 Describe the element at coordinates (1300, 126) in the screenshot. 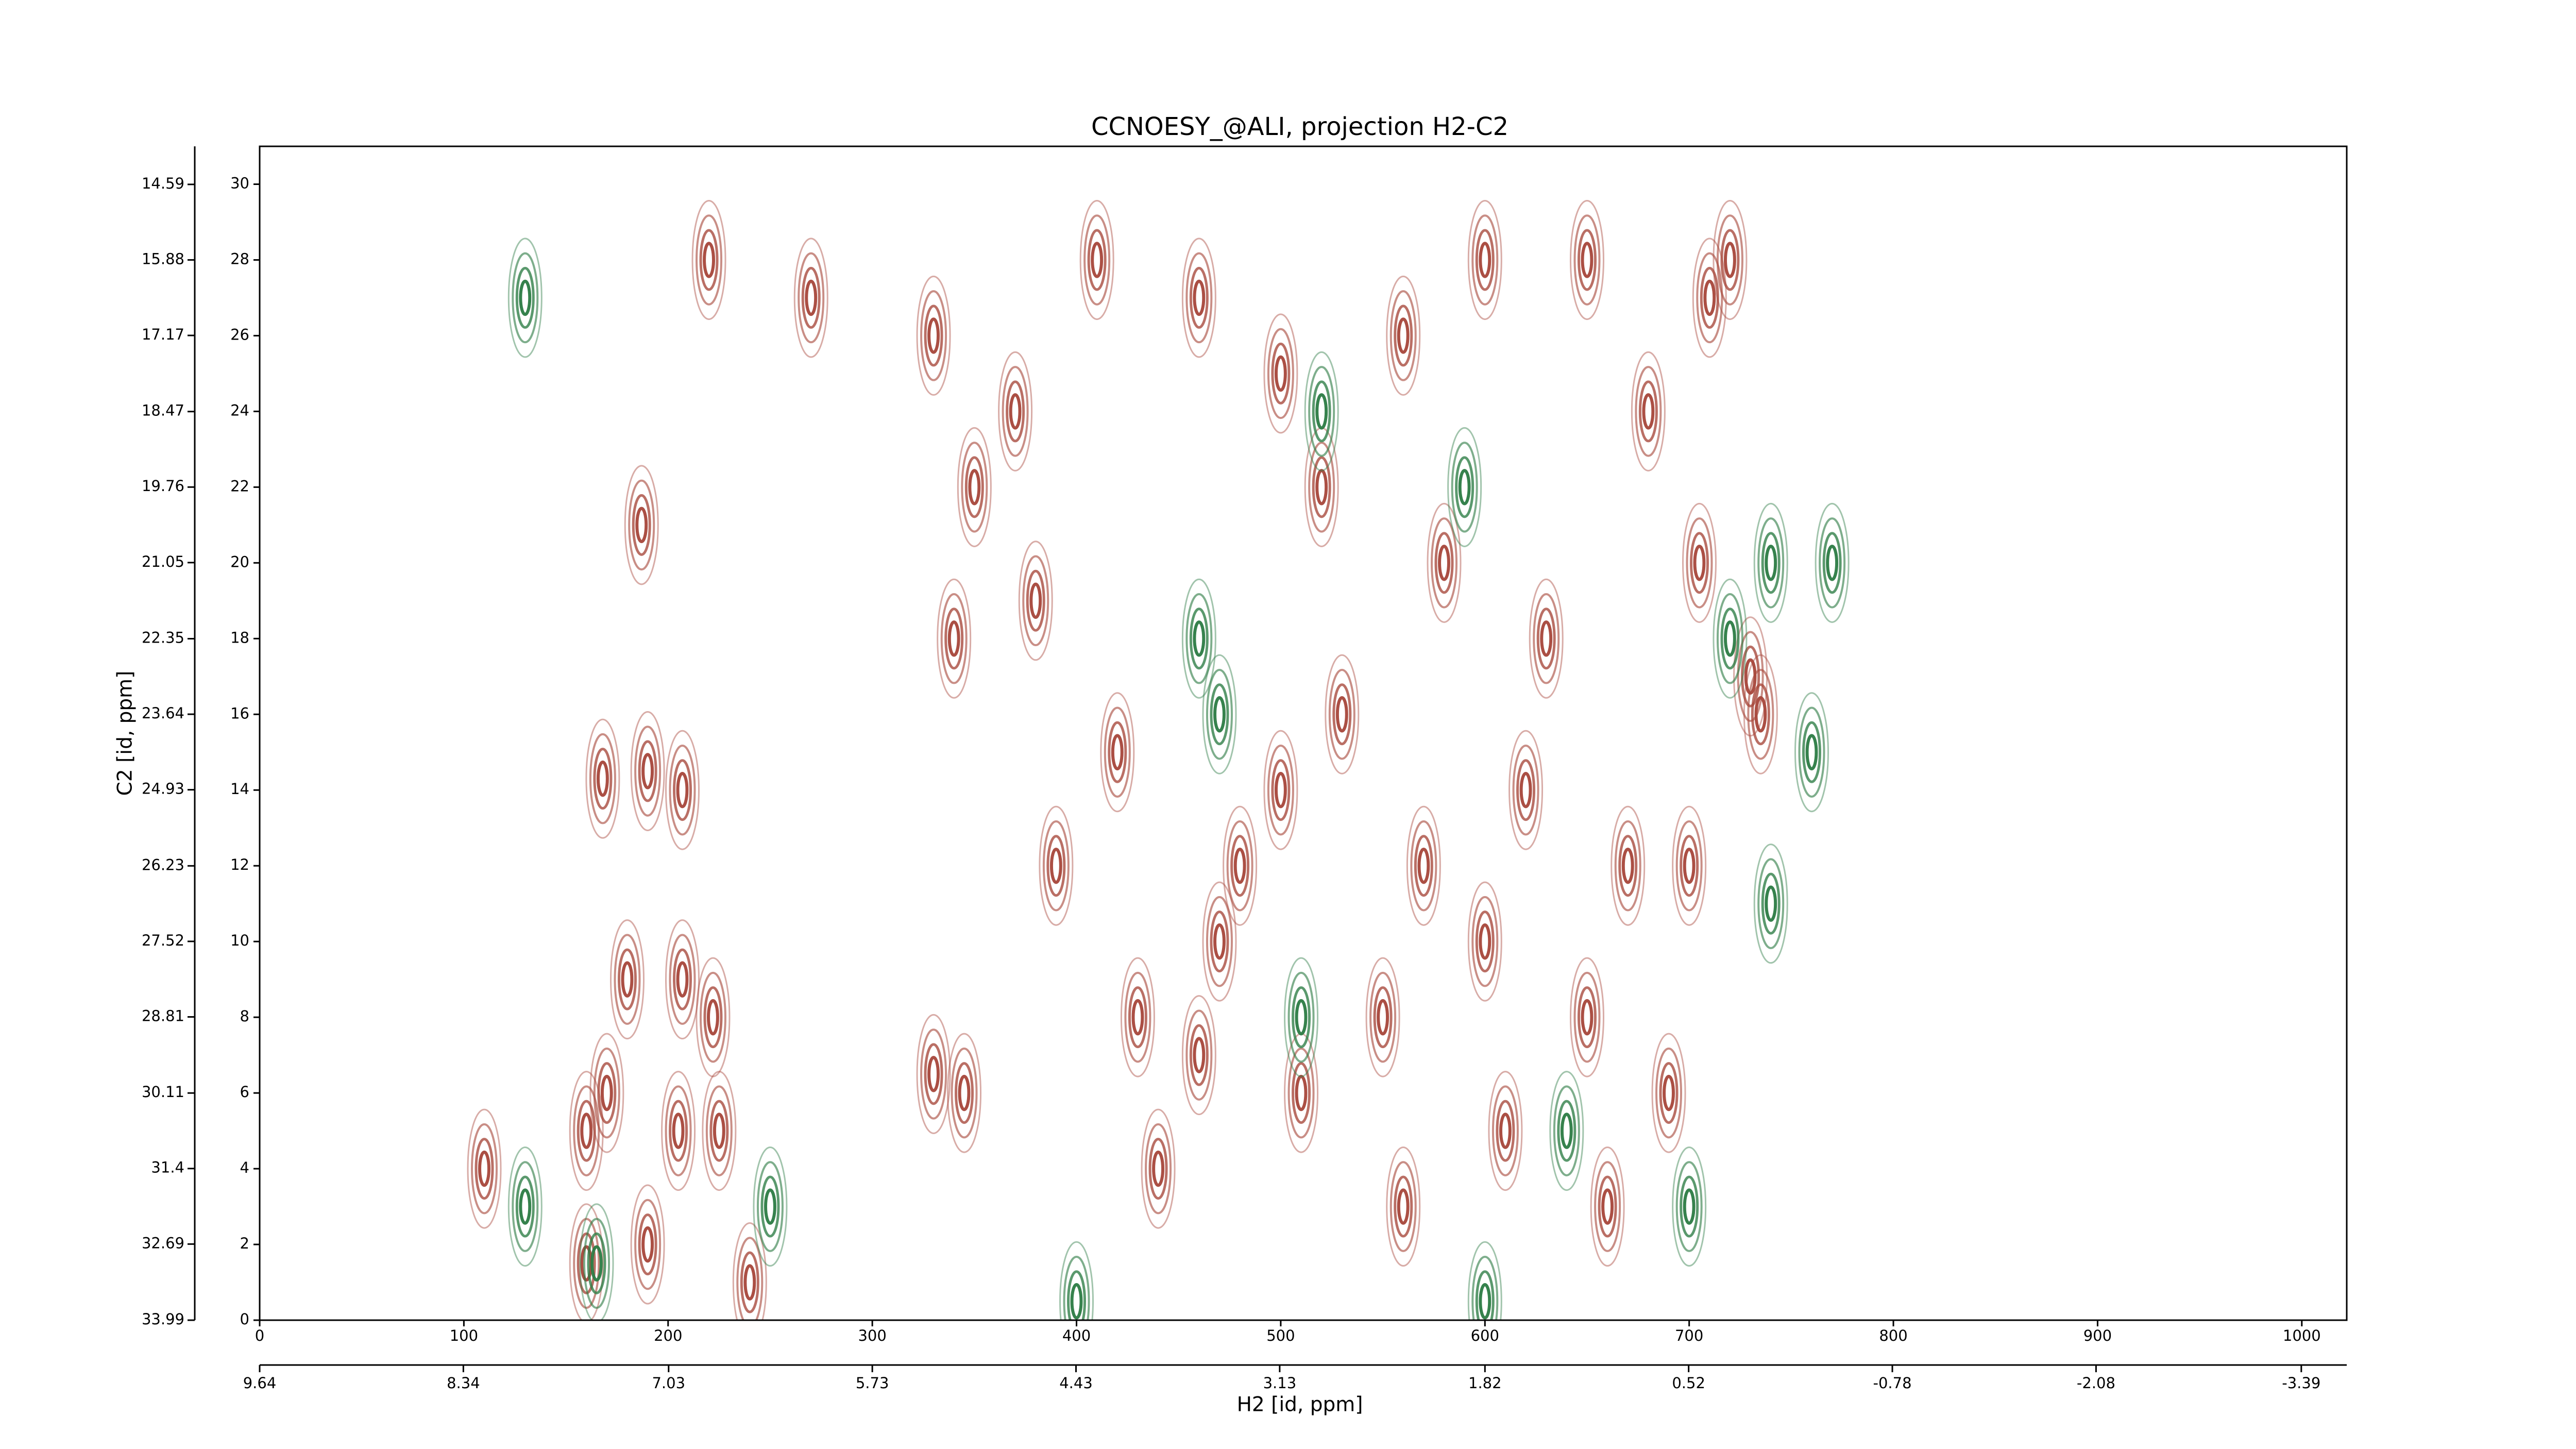

I see `chart-title: CCNOESY_@ALI, projection H2-C2` at that location.